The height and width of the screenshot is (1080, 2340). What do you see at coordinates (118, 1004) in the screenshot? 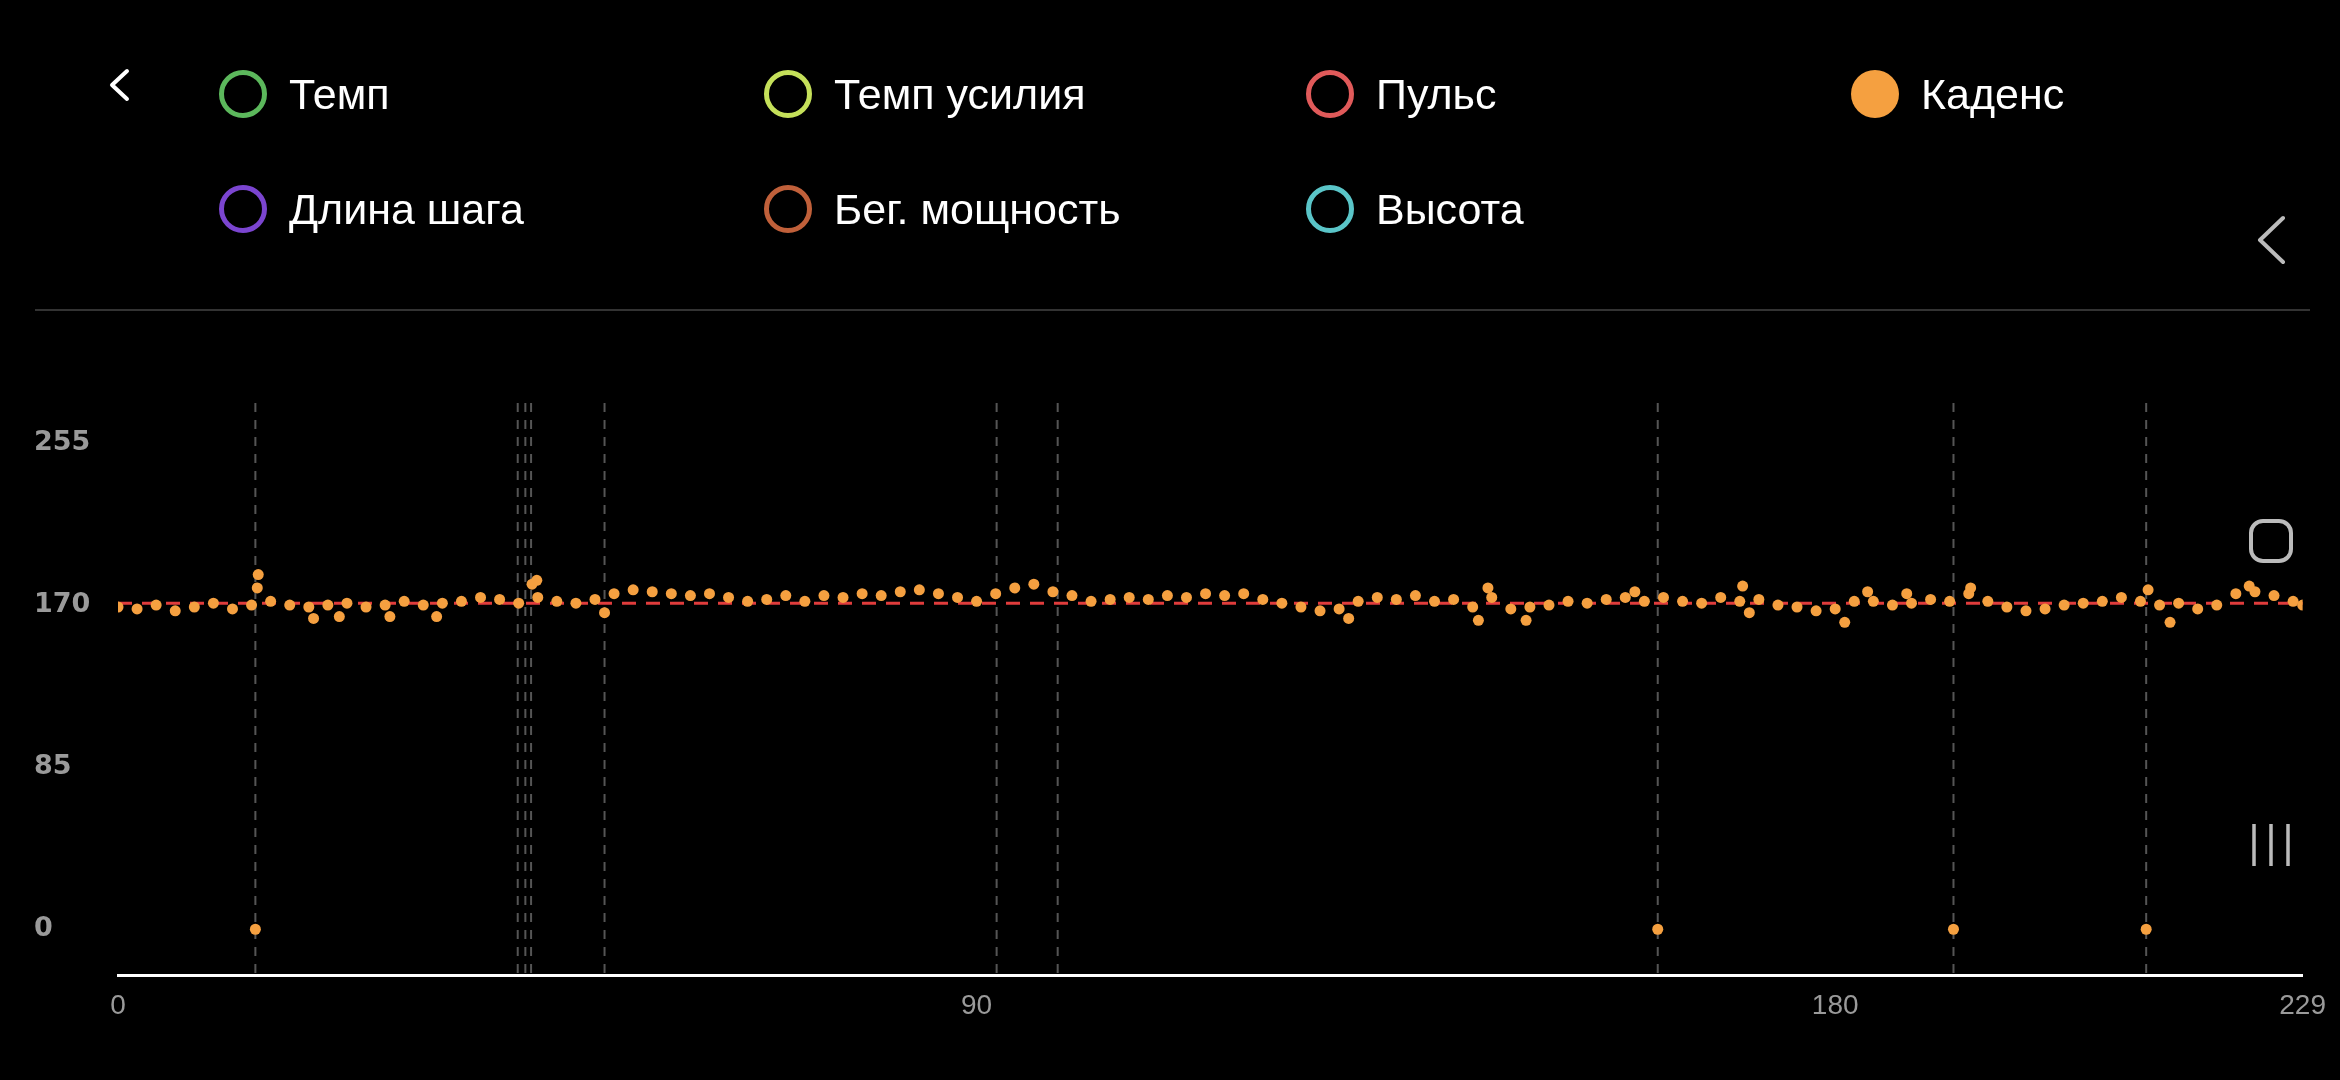
I see `x-tick-label: 0` at bounding box center [118, 1004].